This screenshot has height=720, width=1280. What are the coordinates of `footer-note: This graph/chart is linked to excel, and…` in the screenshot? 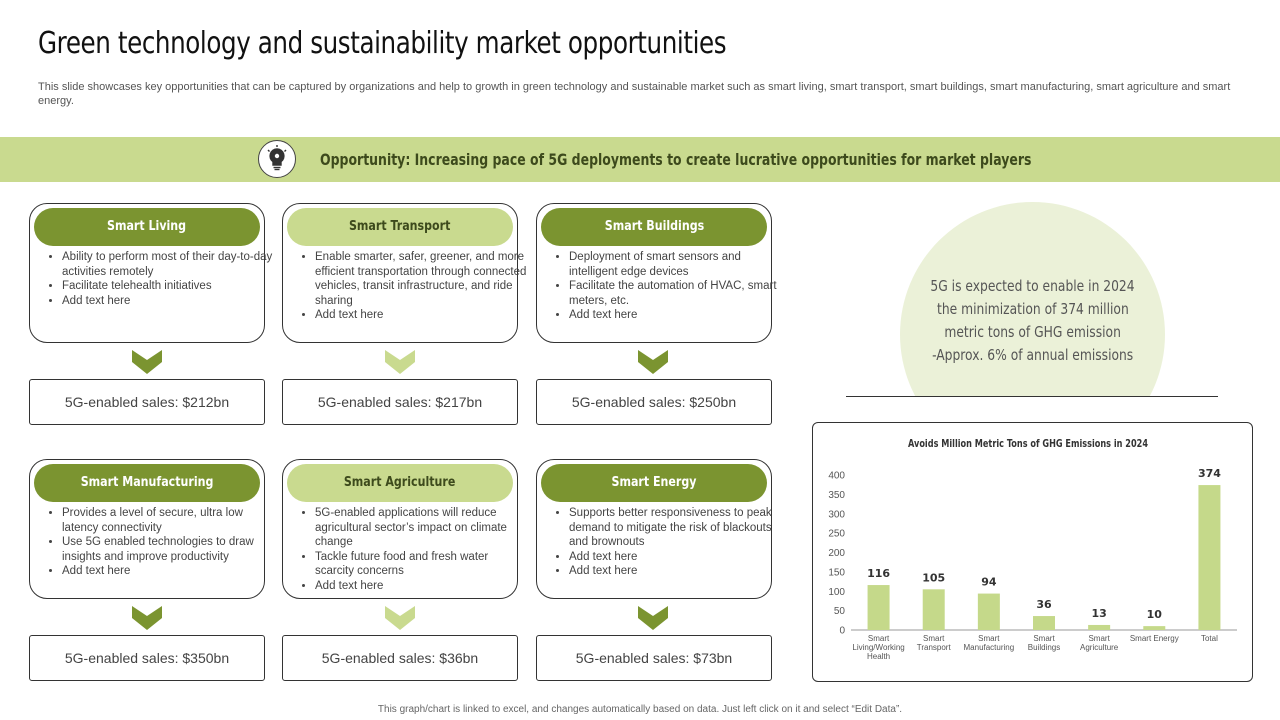 It's located at (640, 709).